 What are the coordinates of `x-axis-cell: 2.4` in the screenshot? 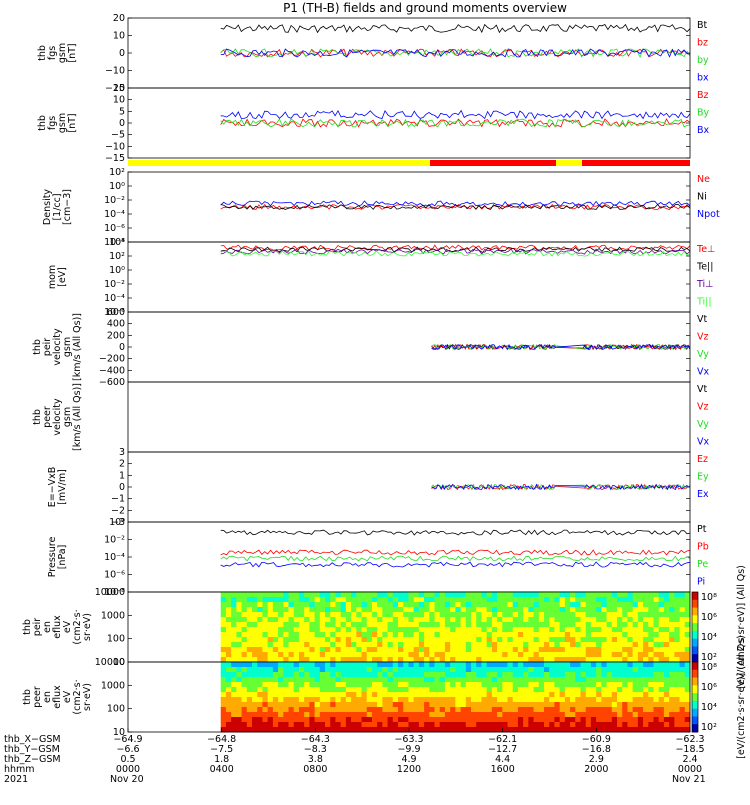 It's located at (689, 759).